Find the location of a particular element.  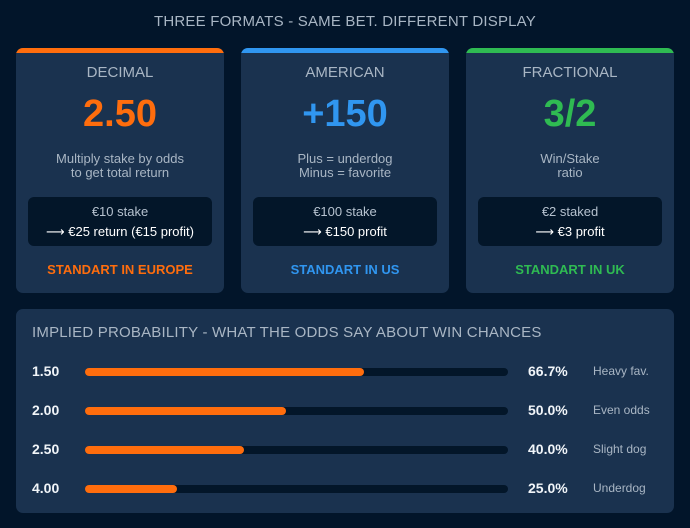

probability-label: Heavy fav. is located at coordinates (621, 371).